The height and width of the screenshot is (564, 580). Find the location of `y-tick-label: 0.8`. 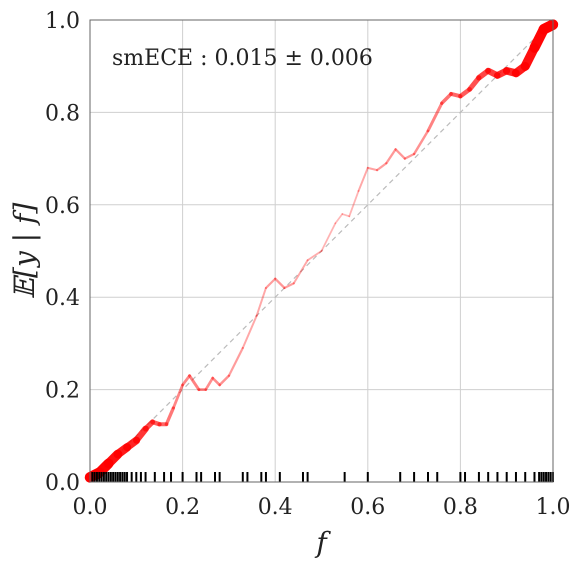

y-tick-label: 0.8 is located at coordinates (62, 113).